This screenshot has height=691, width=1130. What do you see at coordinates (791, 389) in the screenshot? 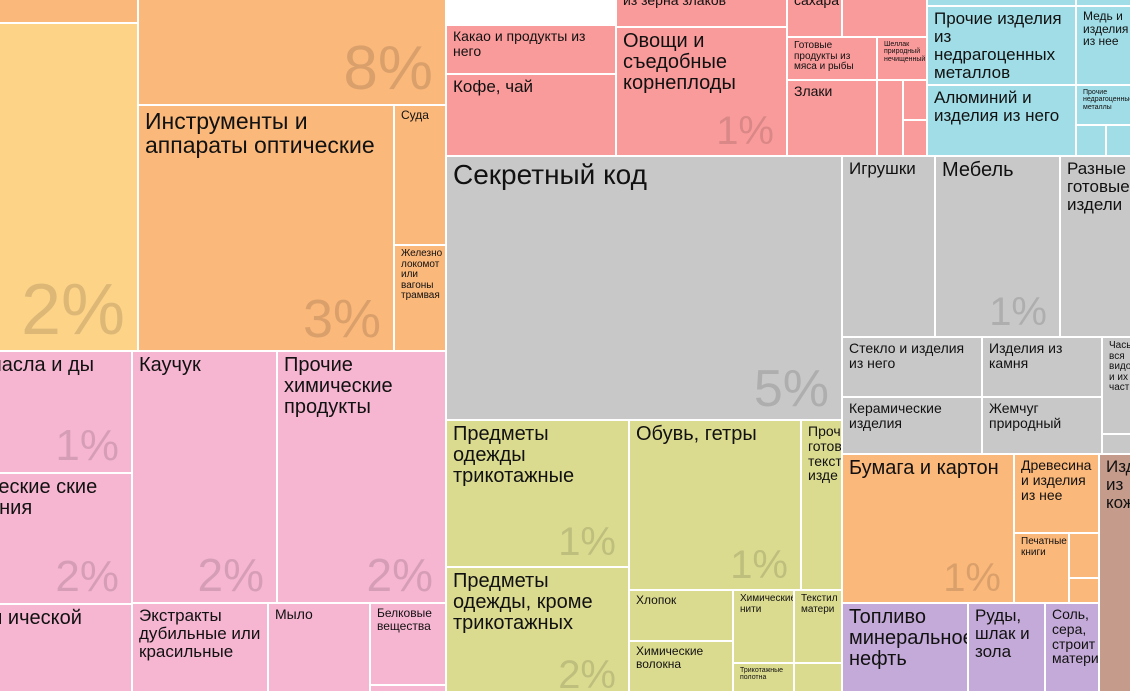
I see `tile-percent: 5%` at bounding box center [791, 389].